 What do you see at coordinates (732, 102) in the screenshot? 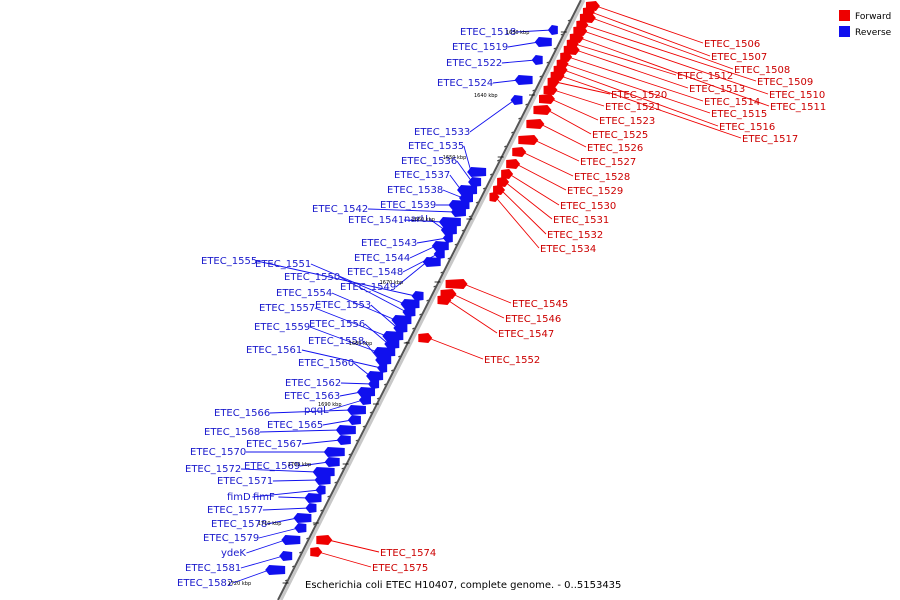
I see `forward-gene-label: ETEC_1514` at bounding box center [732, 102].